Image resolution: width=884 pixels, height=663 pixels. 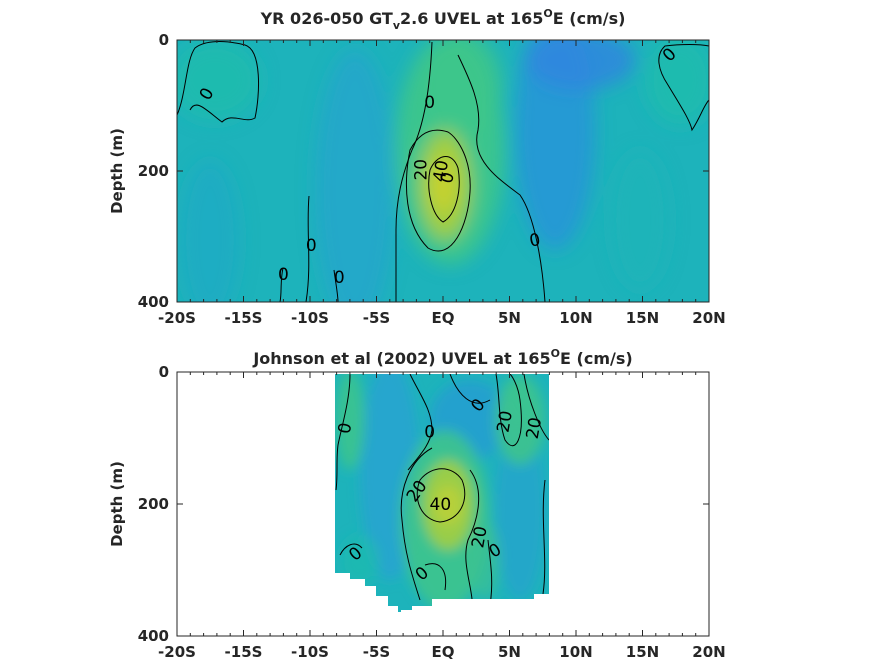 What do you see at coordinates (442, 490) in the screenshot?
I see `bottom-contours` at bounding box center [442, 490].